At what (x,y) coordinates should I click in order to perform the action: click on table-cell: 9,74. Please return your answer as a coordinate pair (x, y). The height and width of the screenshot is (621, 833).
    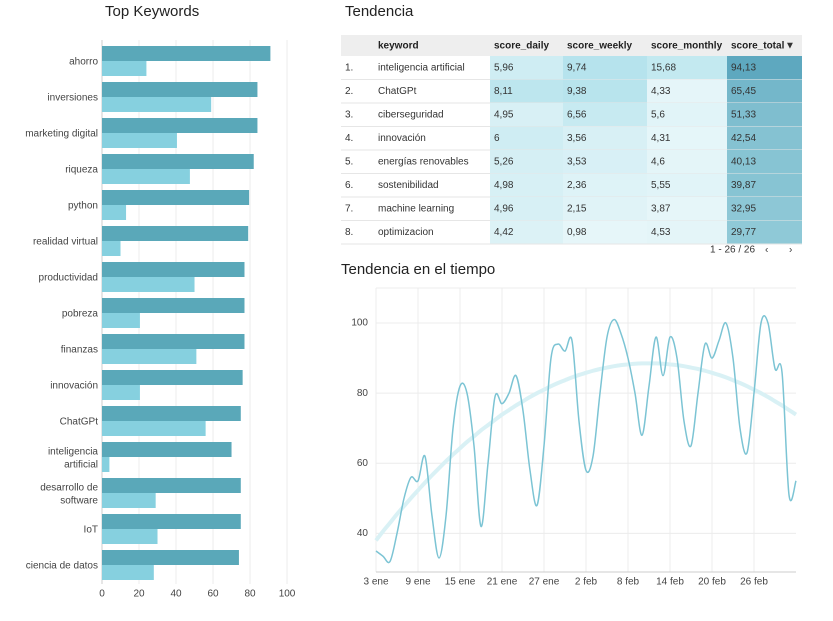
    Looking at the image, I should click on (577, 67).